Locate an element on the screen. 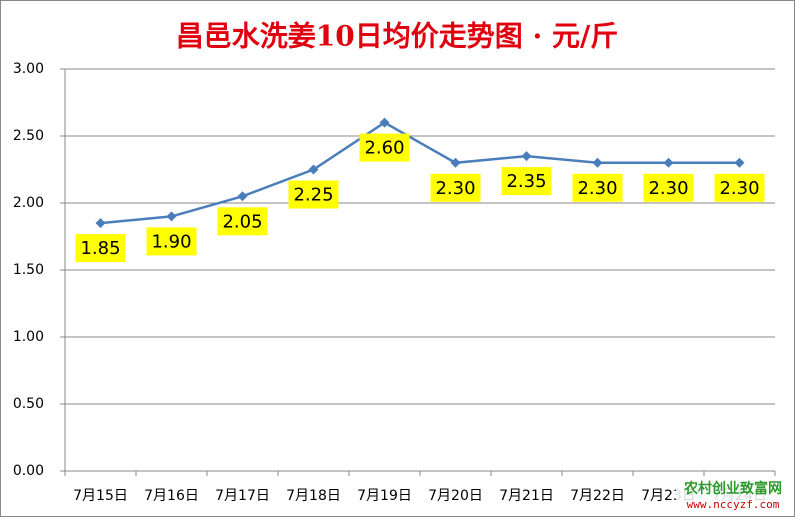 Image resolution: width=795 pixels, height=517 pixels. watermark-name: 农村创业致富网 is located at coordinates (732, 488).